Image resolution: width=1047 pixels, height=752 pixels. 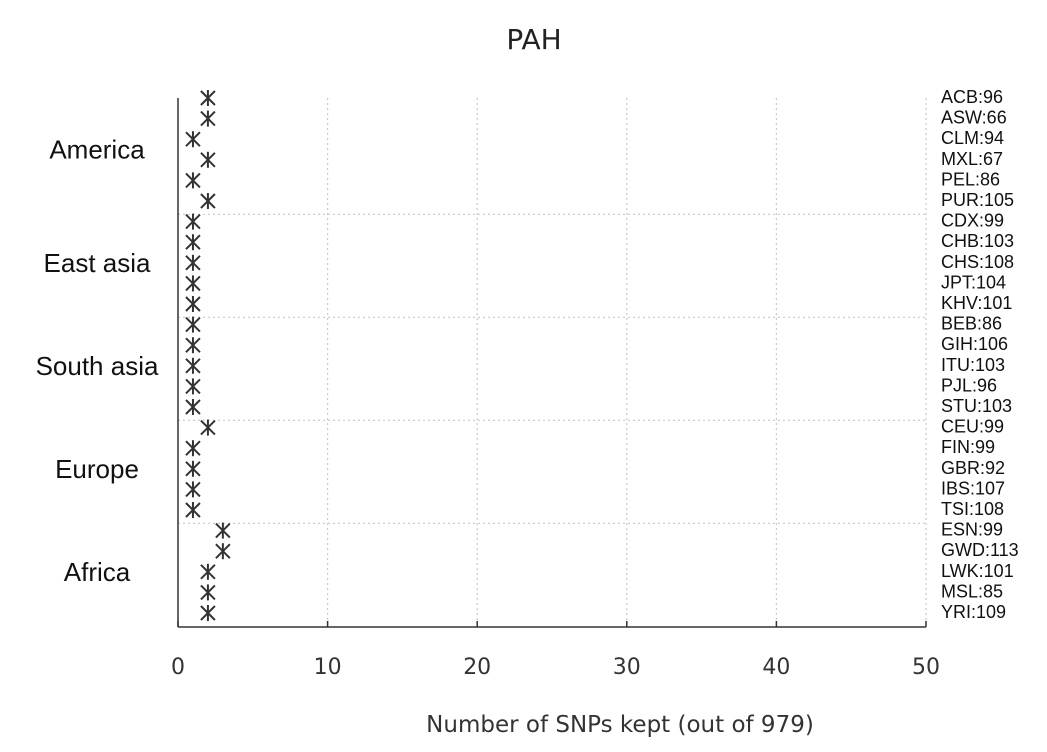 I want to click on x-tick-label: 40, so click(x=776, y=667).